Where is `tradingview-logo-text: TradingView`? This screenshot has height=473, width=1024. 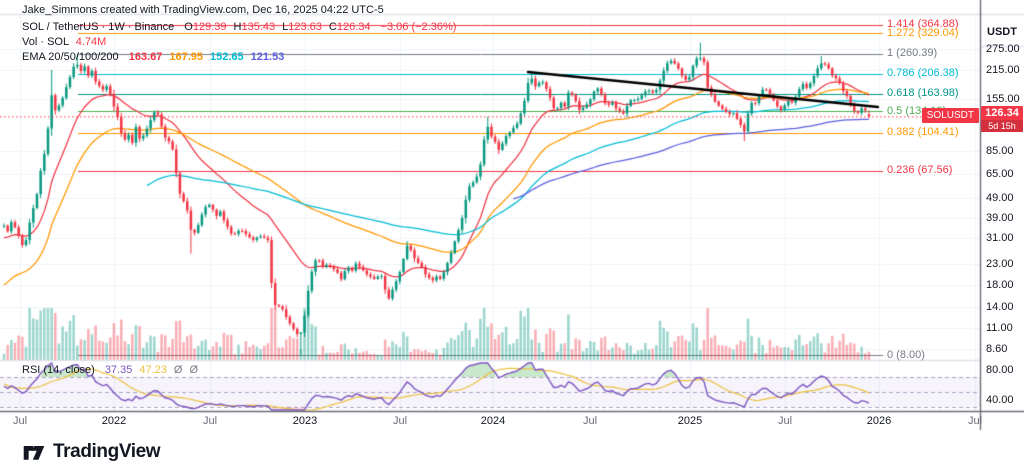
tradingview-logo-text: TradingView is located at coordinates (107, 451).